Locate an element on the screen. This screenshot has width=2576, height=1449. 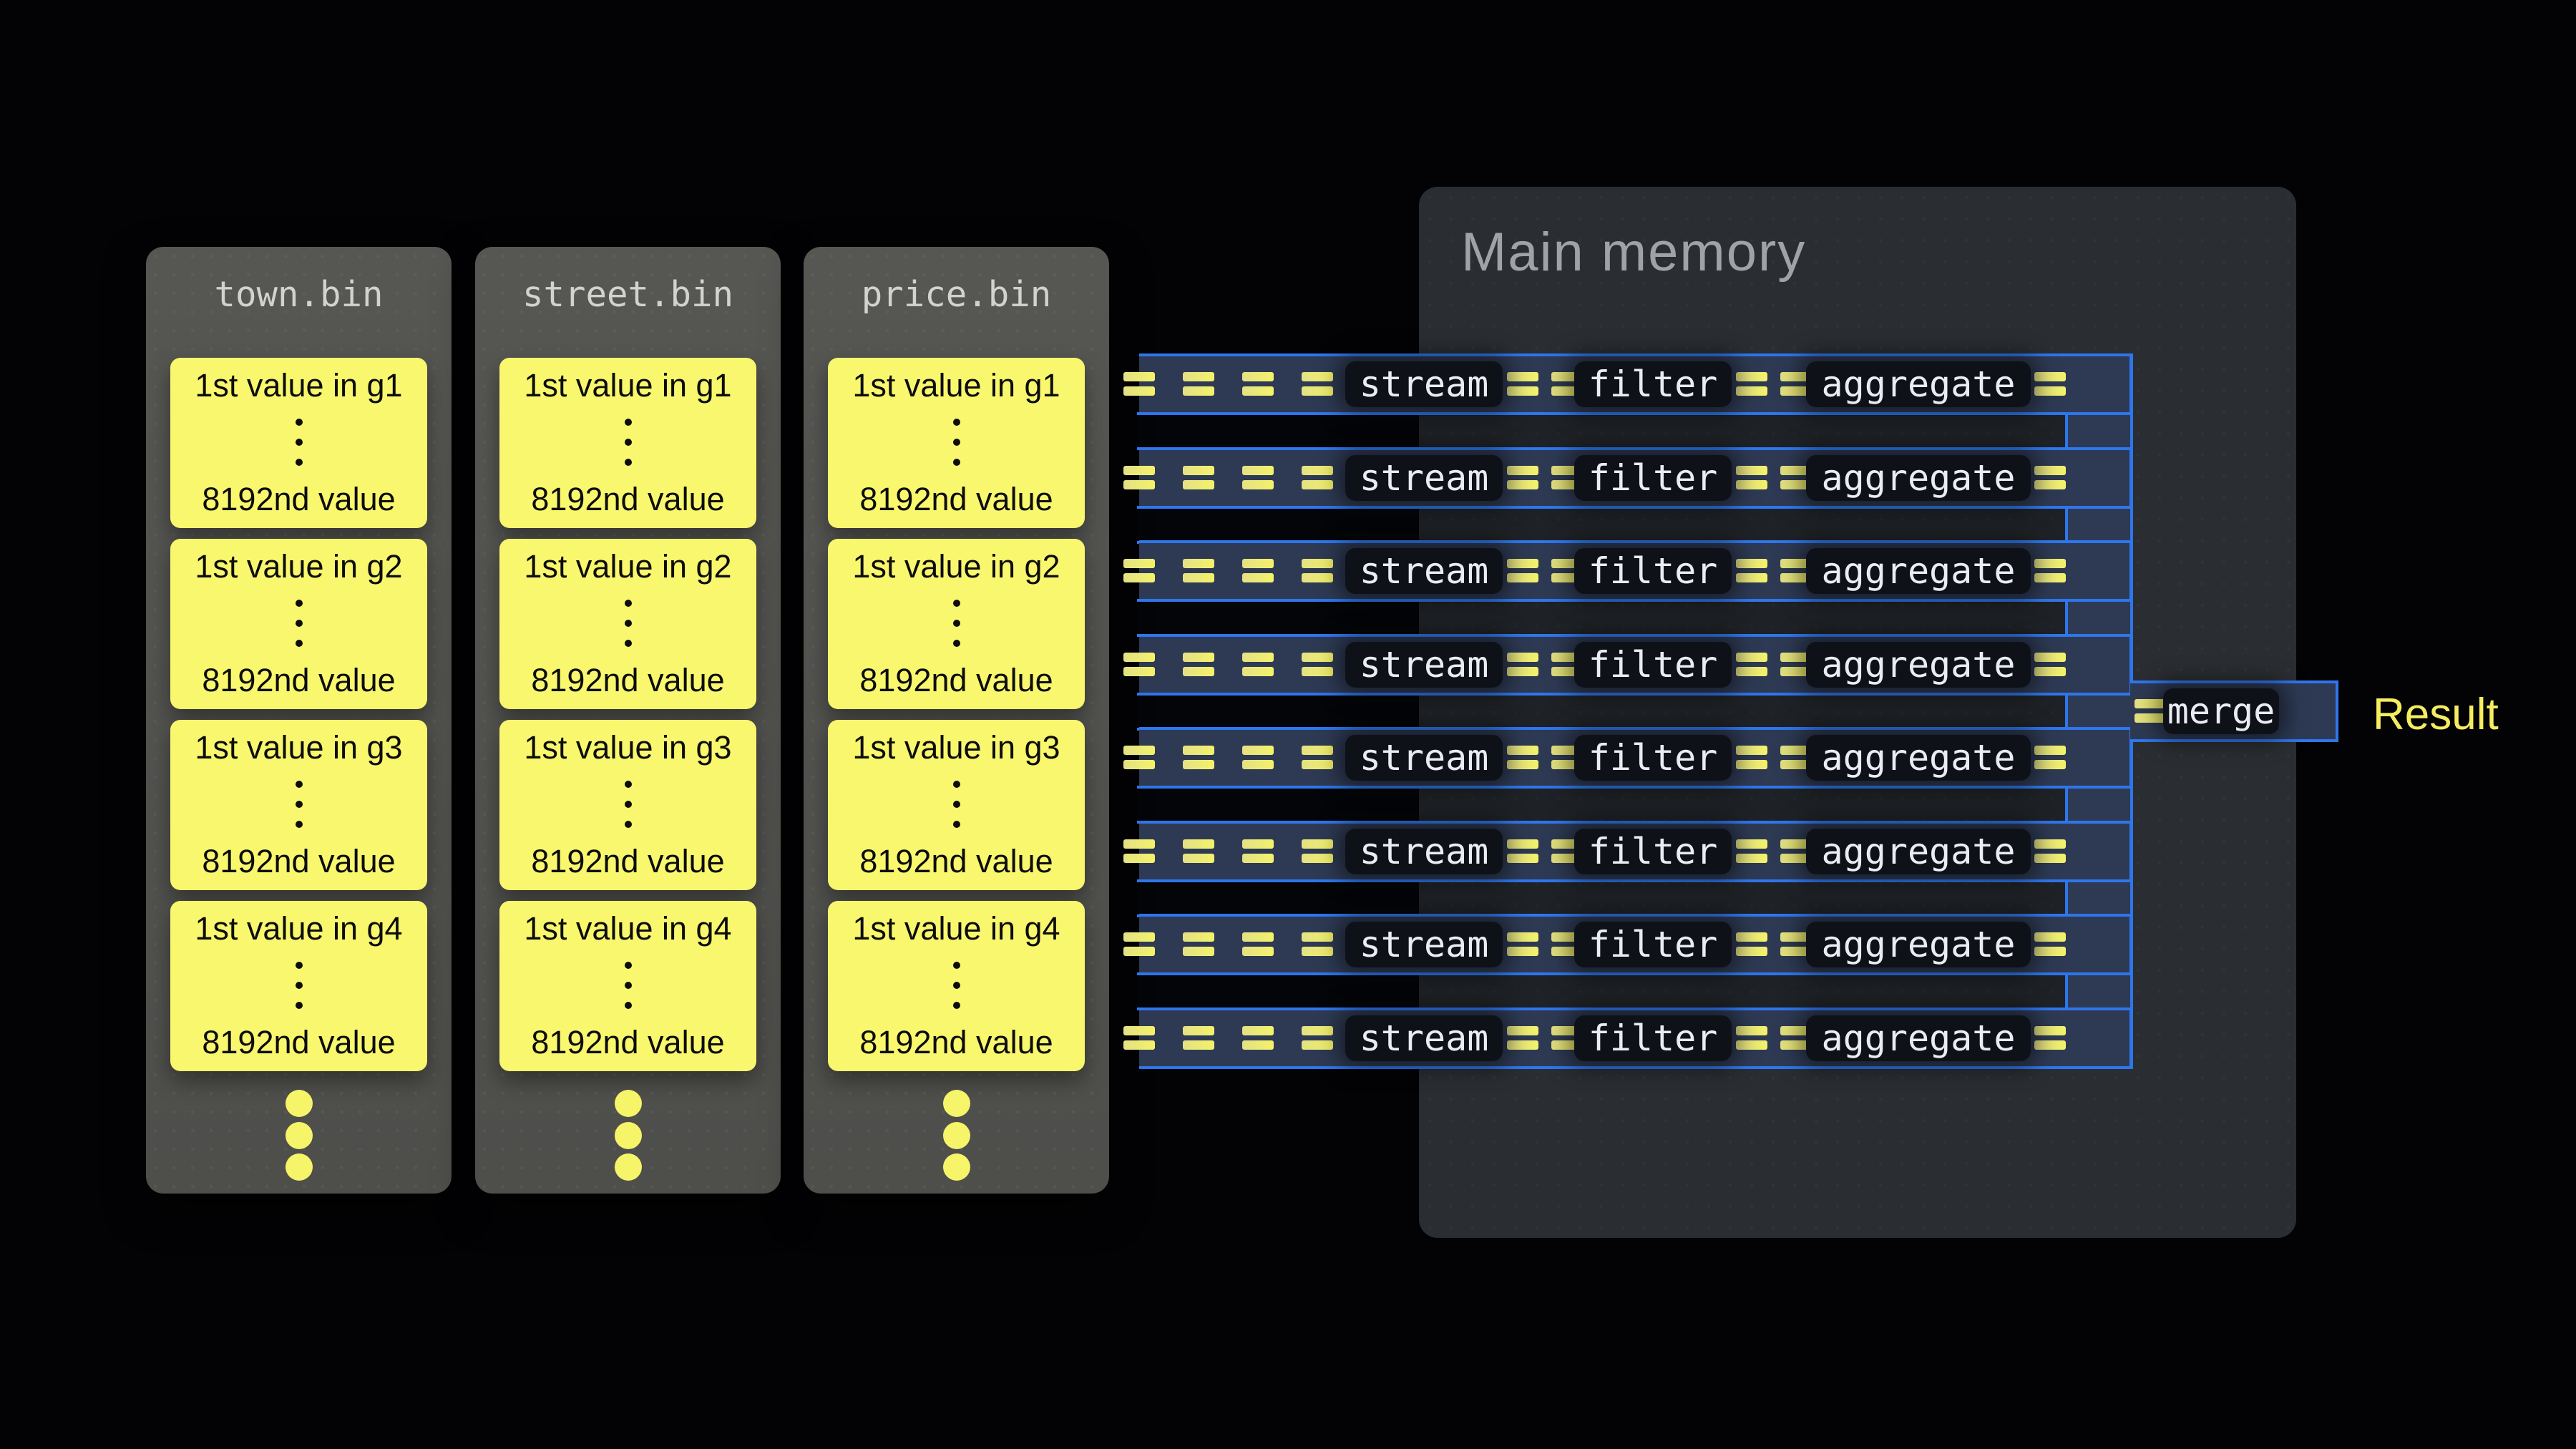
group-first-value-label: 1st value in g2 is located at coordinates (956, 566).